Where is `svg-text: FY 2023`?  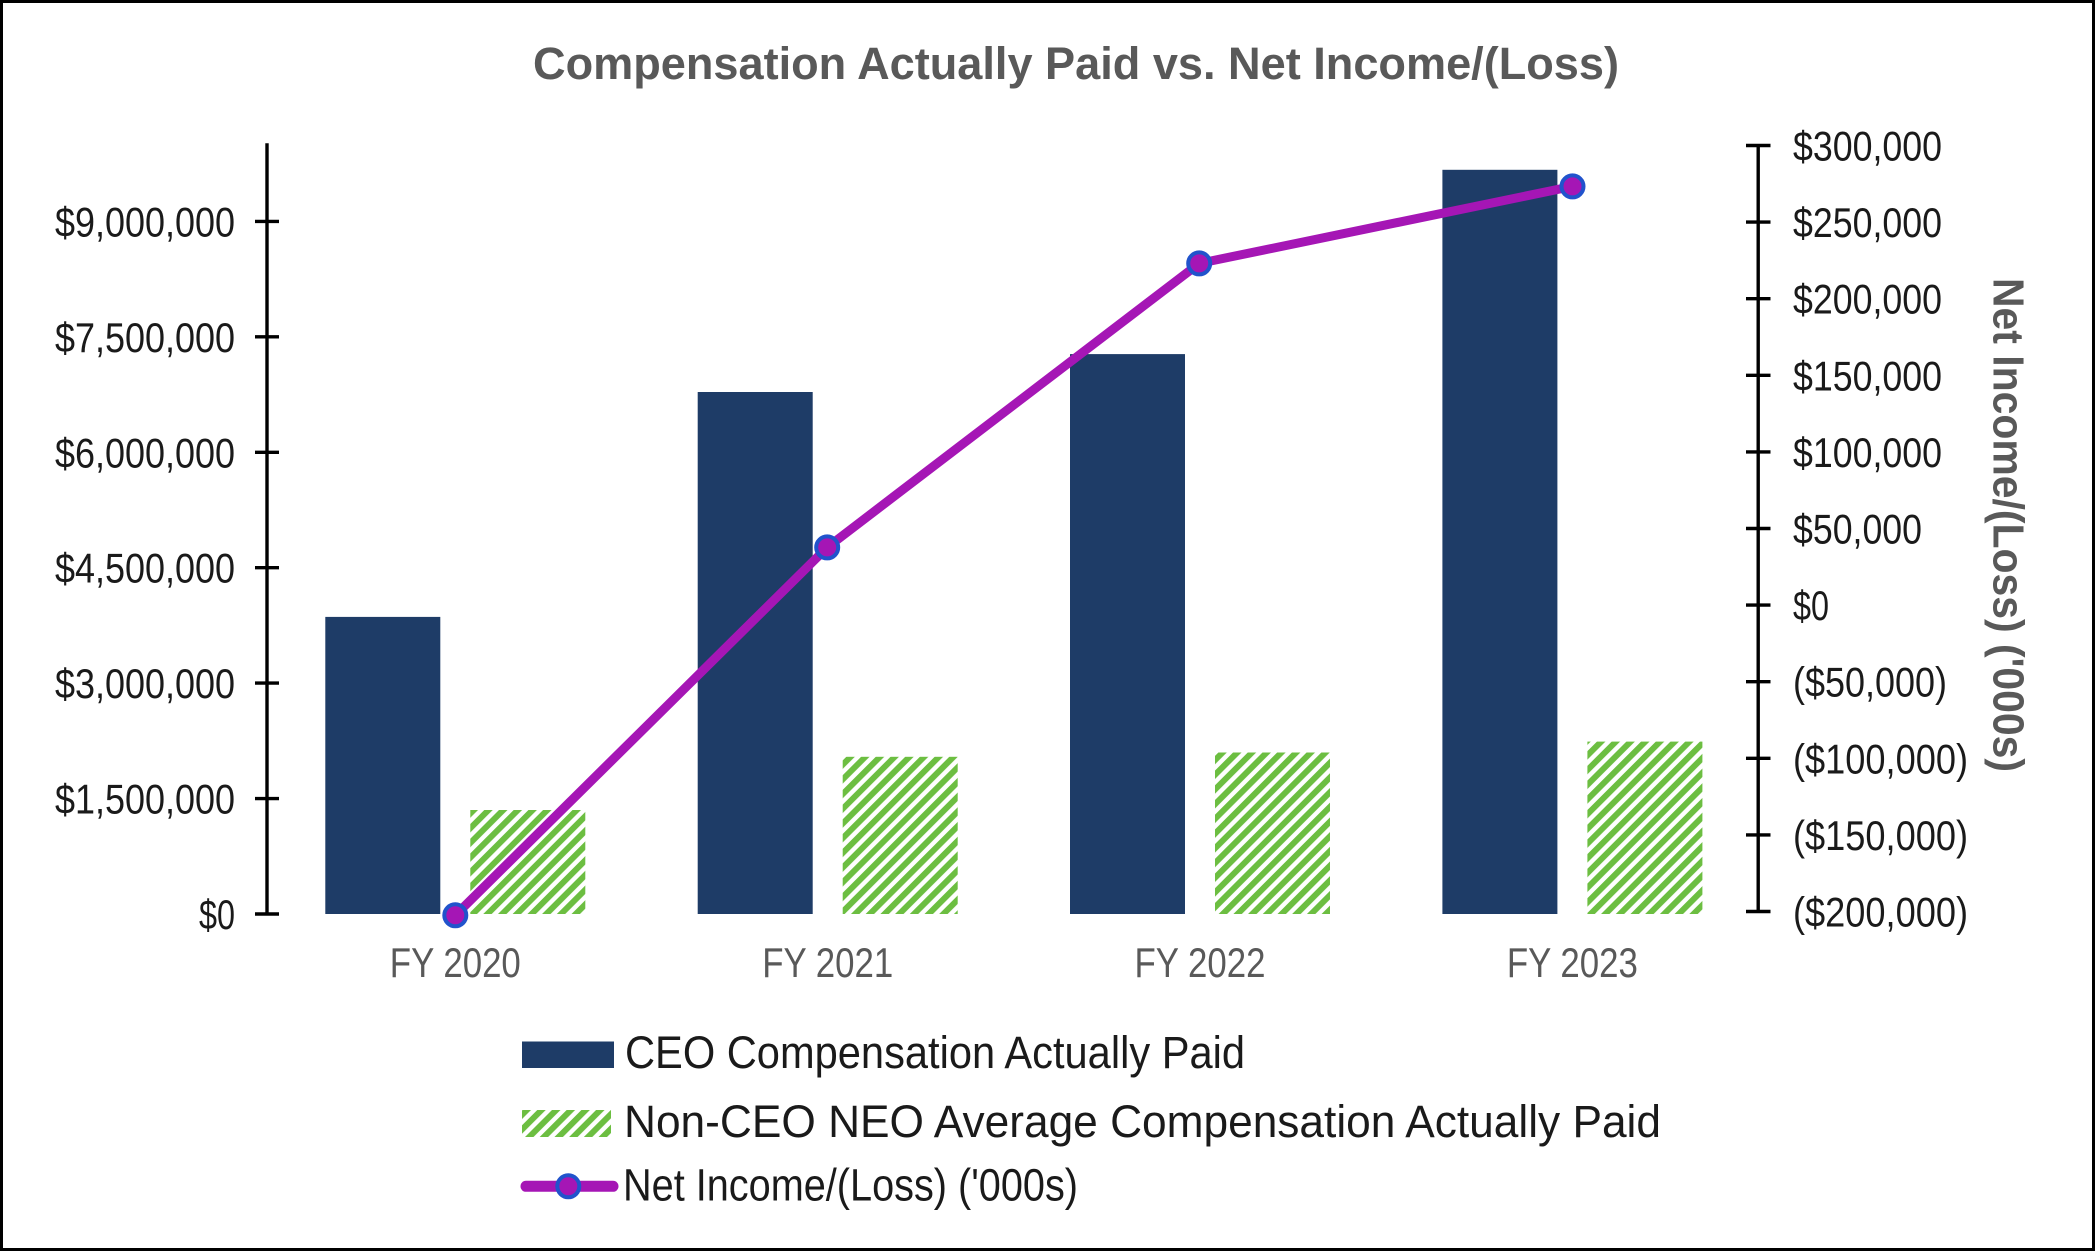 svg-text: FY 2023 is located at coordinates (1572, 962).